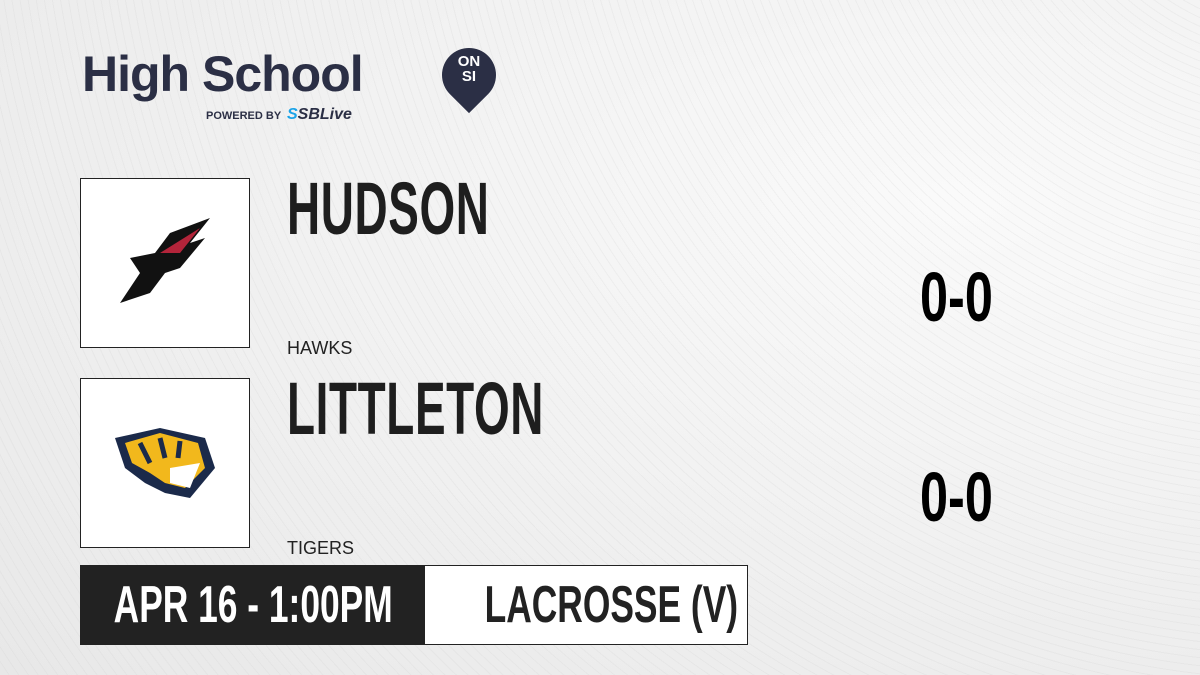 The image size is (1200, 675). Describe the element at coordinates (320, 348) in the screenshot. I see `home-team-mascot: HAWKS` at that location.